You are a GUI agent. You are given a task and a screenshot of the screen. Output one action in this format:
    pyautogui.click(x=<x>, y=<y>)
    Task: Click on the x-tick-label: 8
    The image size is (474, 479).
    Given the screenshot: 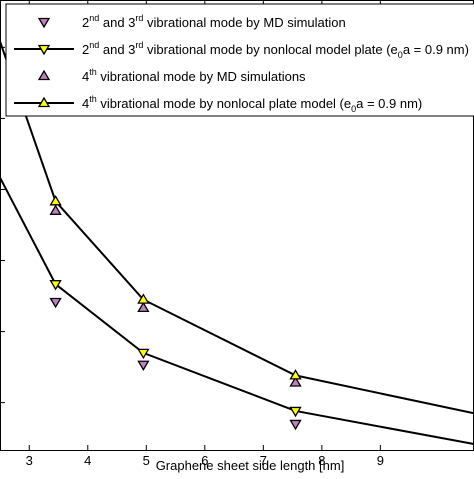 What is the action you would take?
    pyautogui.click(x=321, y=460)
    